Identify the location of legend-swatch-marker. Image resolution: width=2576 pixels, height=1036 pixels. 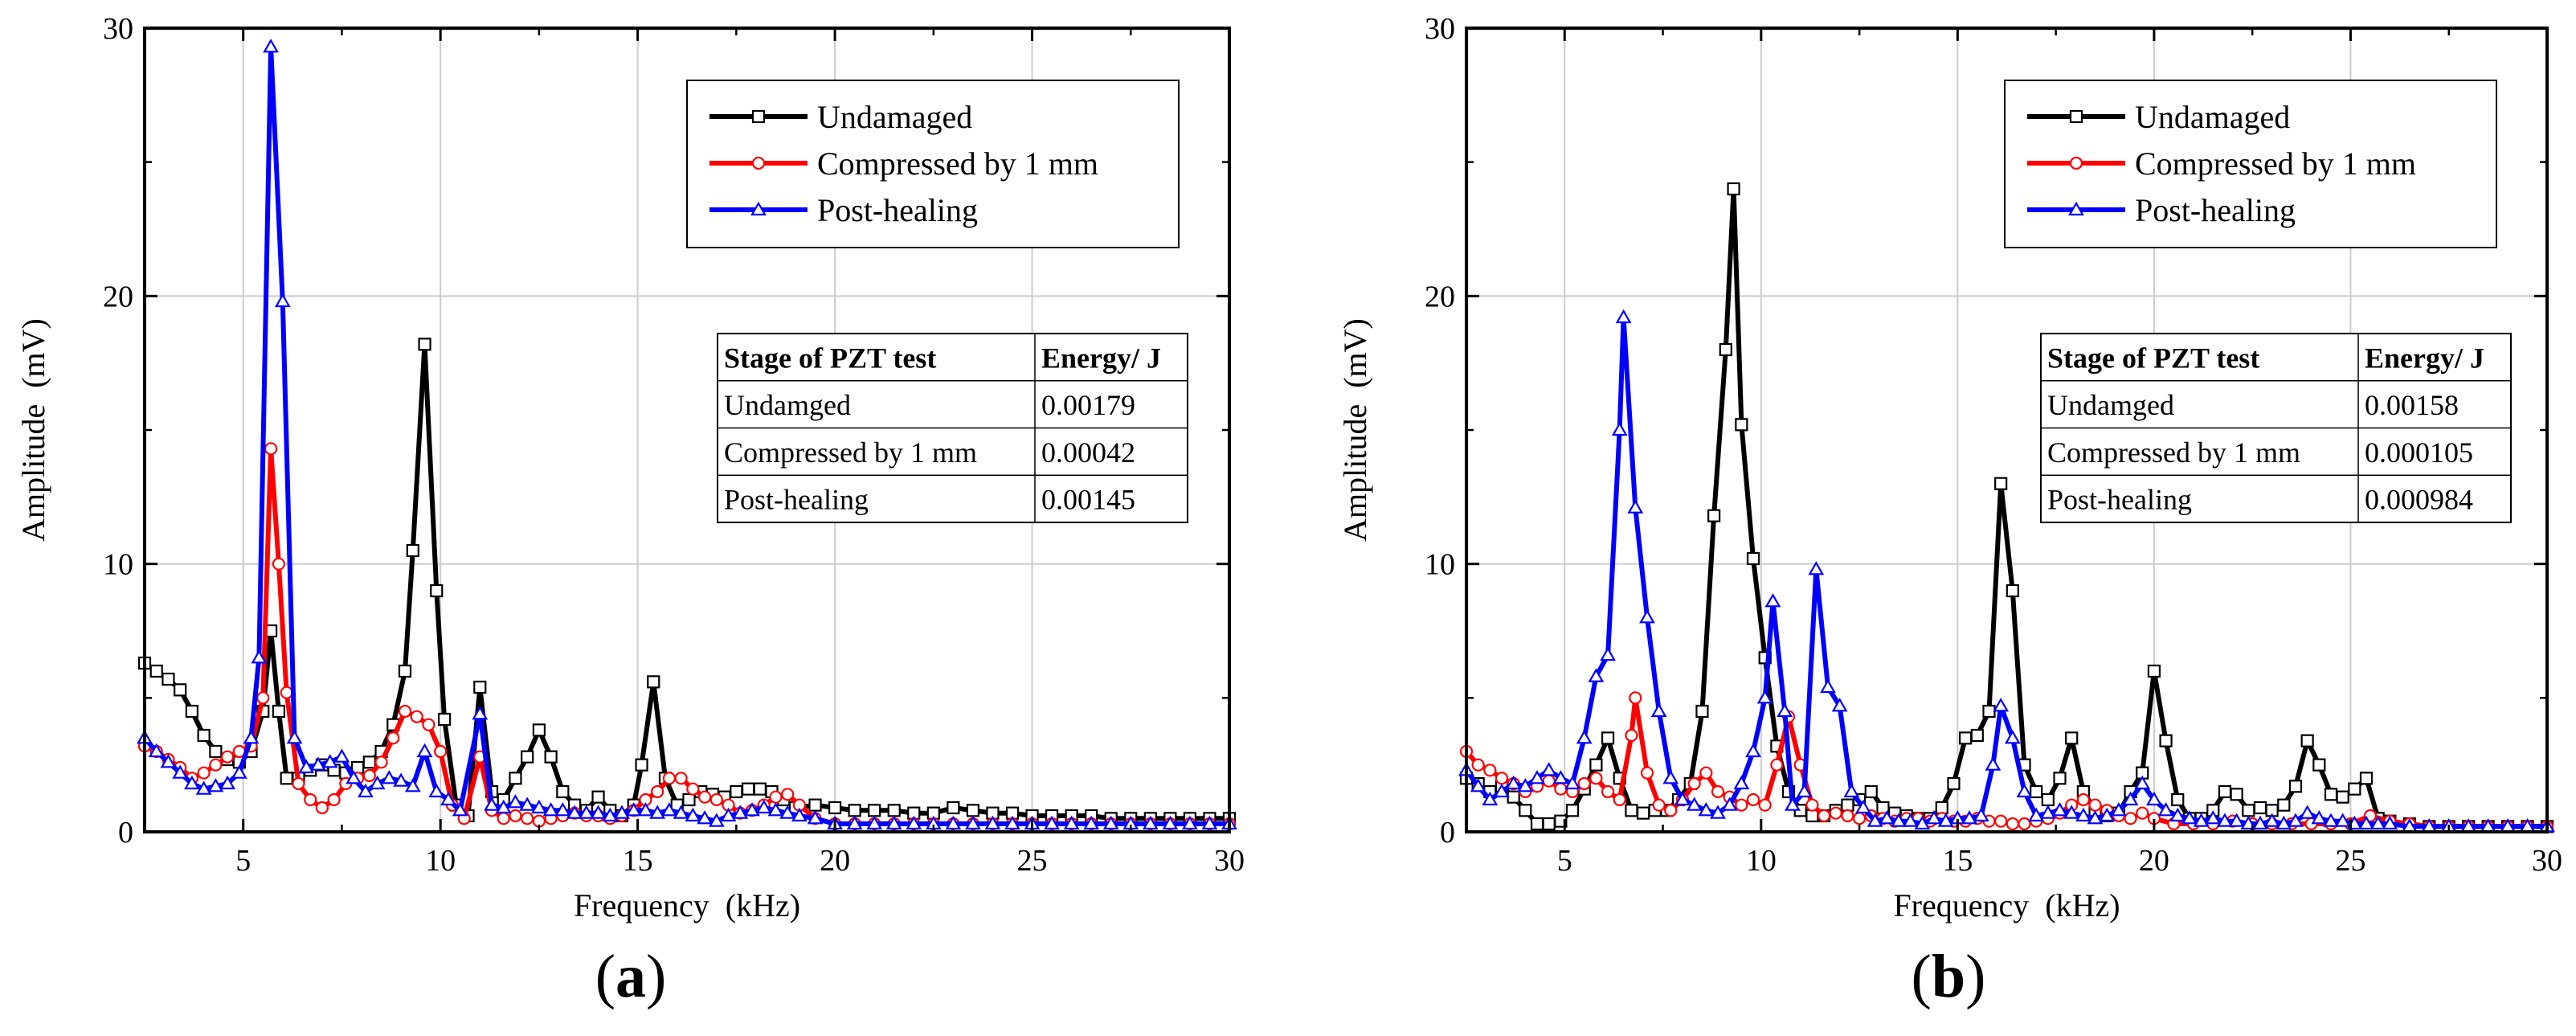
(758, 163).